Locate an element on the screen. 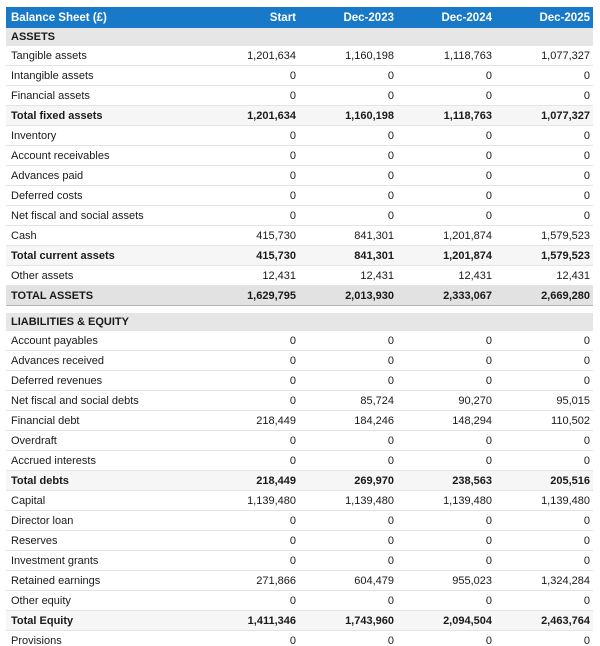  cell-value-start: 271,866 is located at coordinates (250, 580).